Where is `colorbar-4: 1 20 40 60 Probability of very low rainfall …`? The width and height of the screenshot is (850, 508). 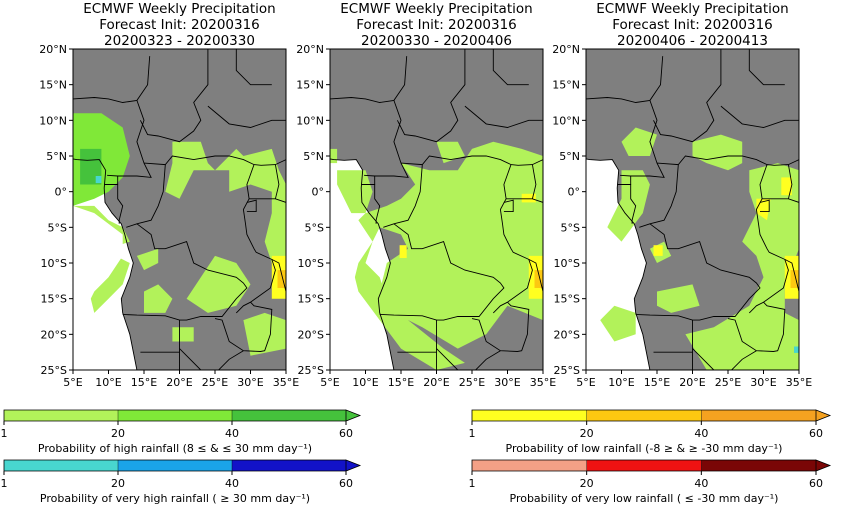
colorbar-4: 1 20 40 60 Probability of very low rainfall … is located at coordinates (650, 482).